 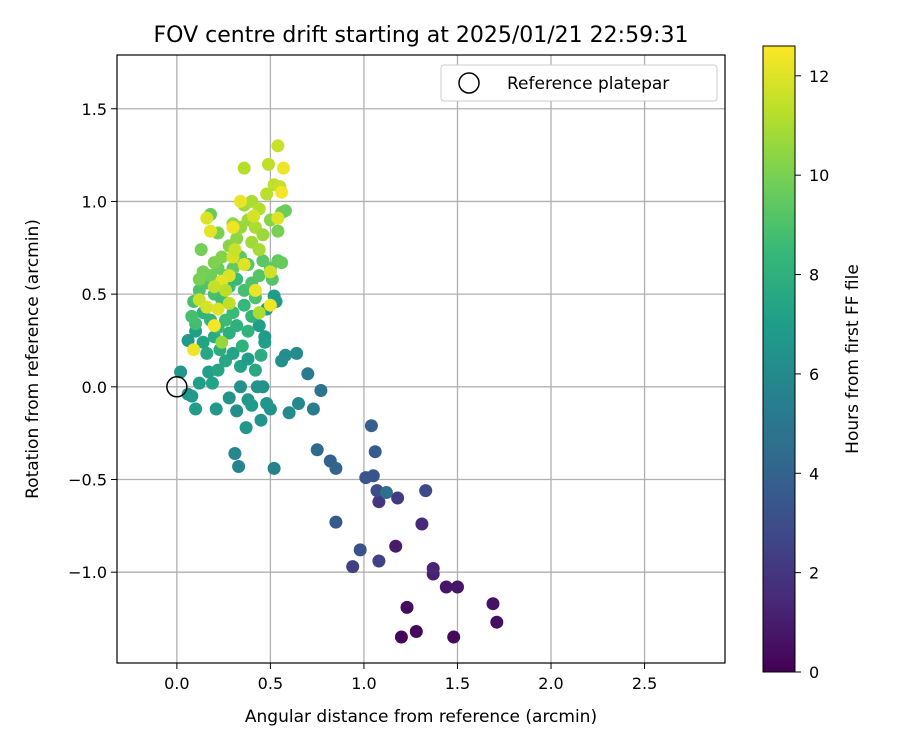 What do you see at coordinates (94, 109) in the screenshot?
I see `y-tick-label: 1.5` at bounding box center [94, 109].